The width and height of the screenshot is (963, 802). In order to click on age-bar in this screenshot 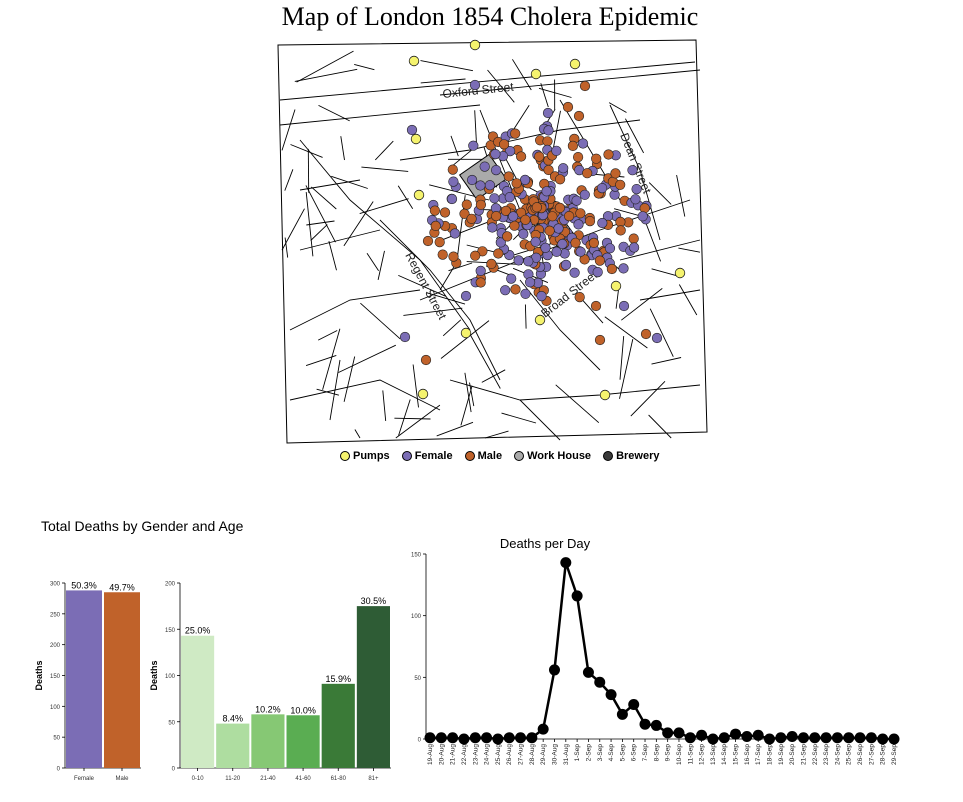, I will do `click(373, 687)`.